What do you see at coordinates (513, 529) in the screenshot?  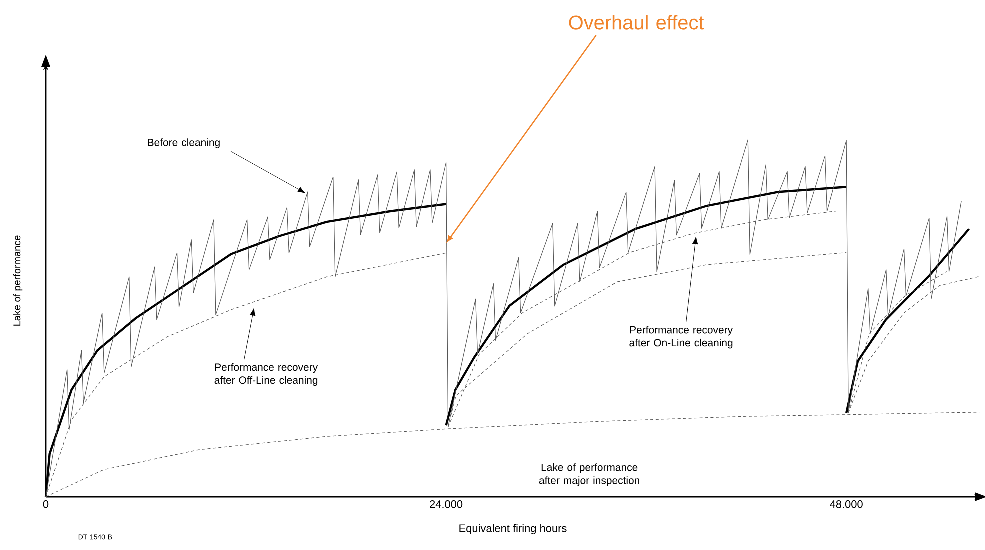 I see `x-axis-title: Equivalent firing hours` at bounding box center [513, 529].